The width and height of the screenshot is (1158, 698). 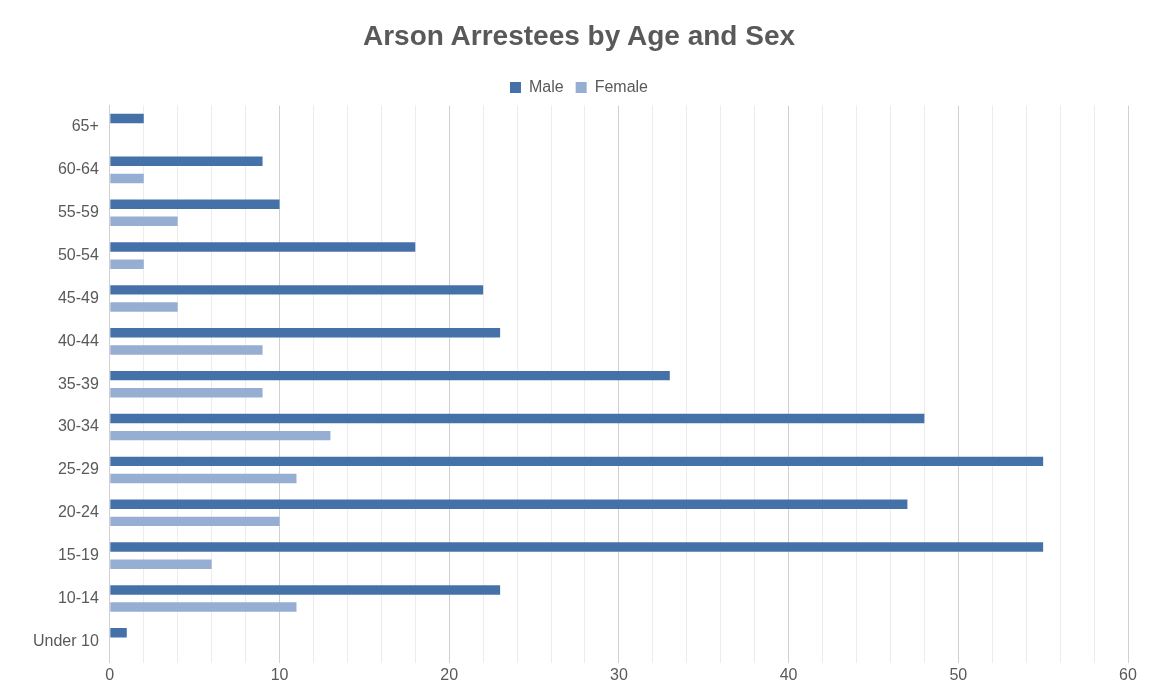 What do you see at coordinates (1128, 674) in the screenshot?
I see `x-tick-label: 60` at bounding box center [1128, 674].